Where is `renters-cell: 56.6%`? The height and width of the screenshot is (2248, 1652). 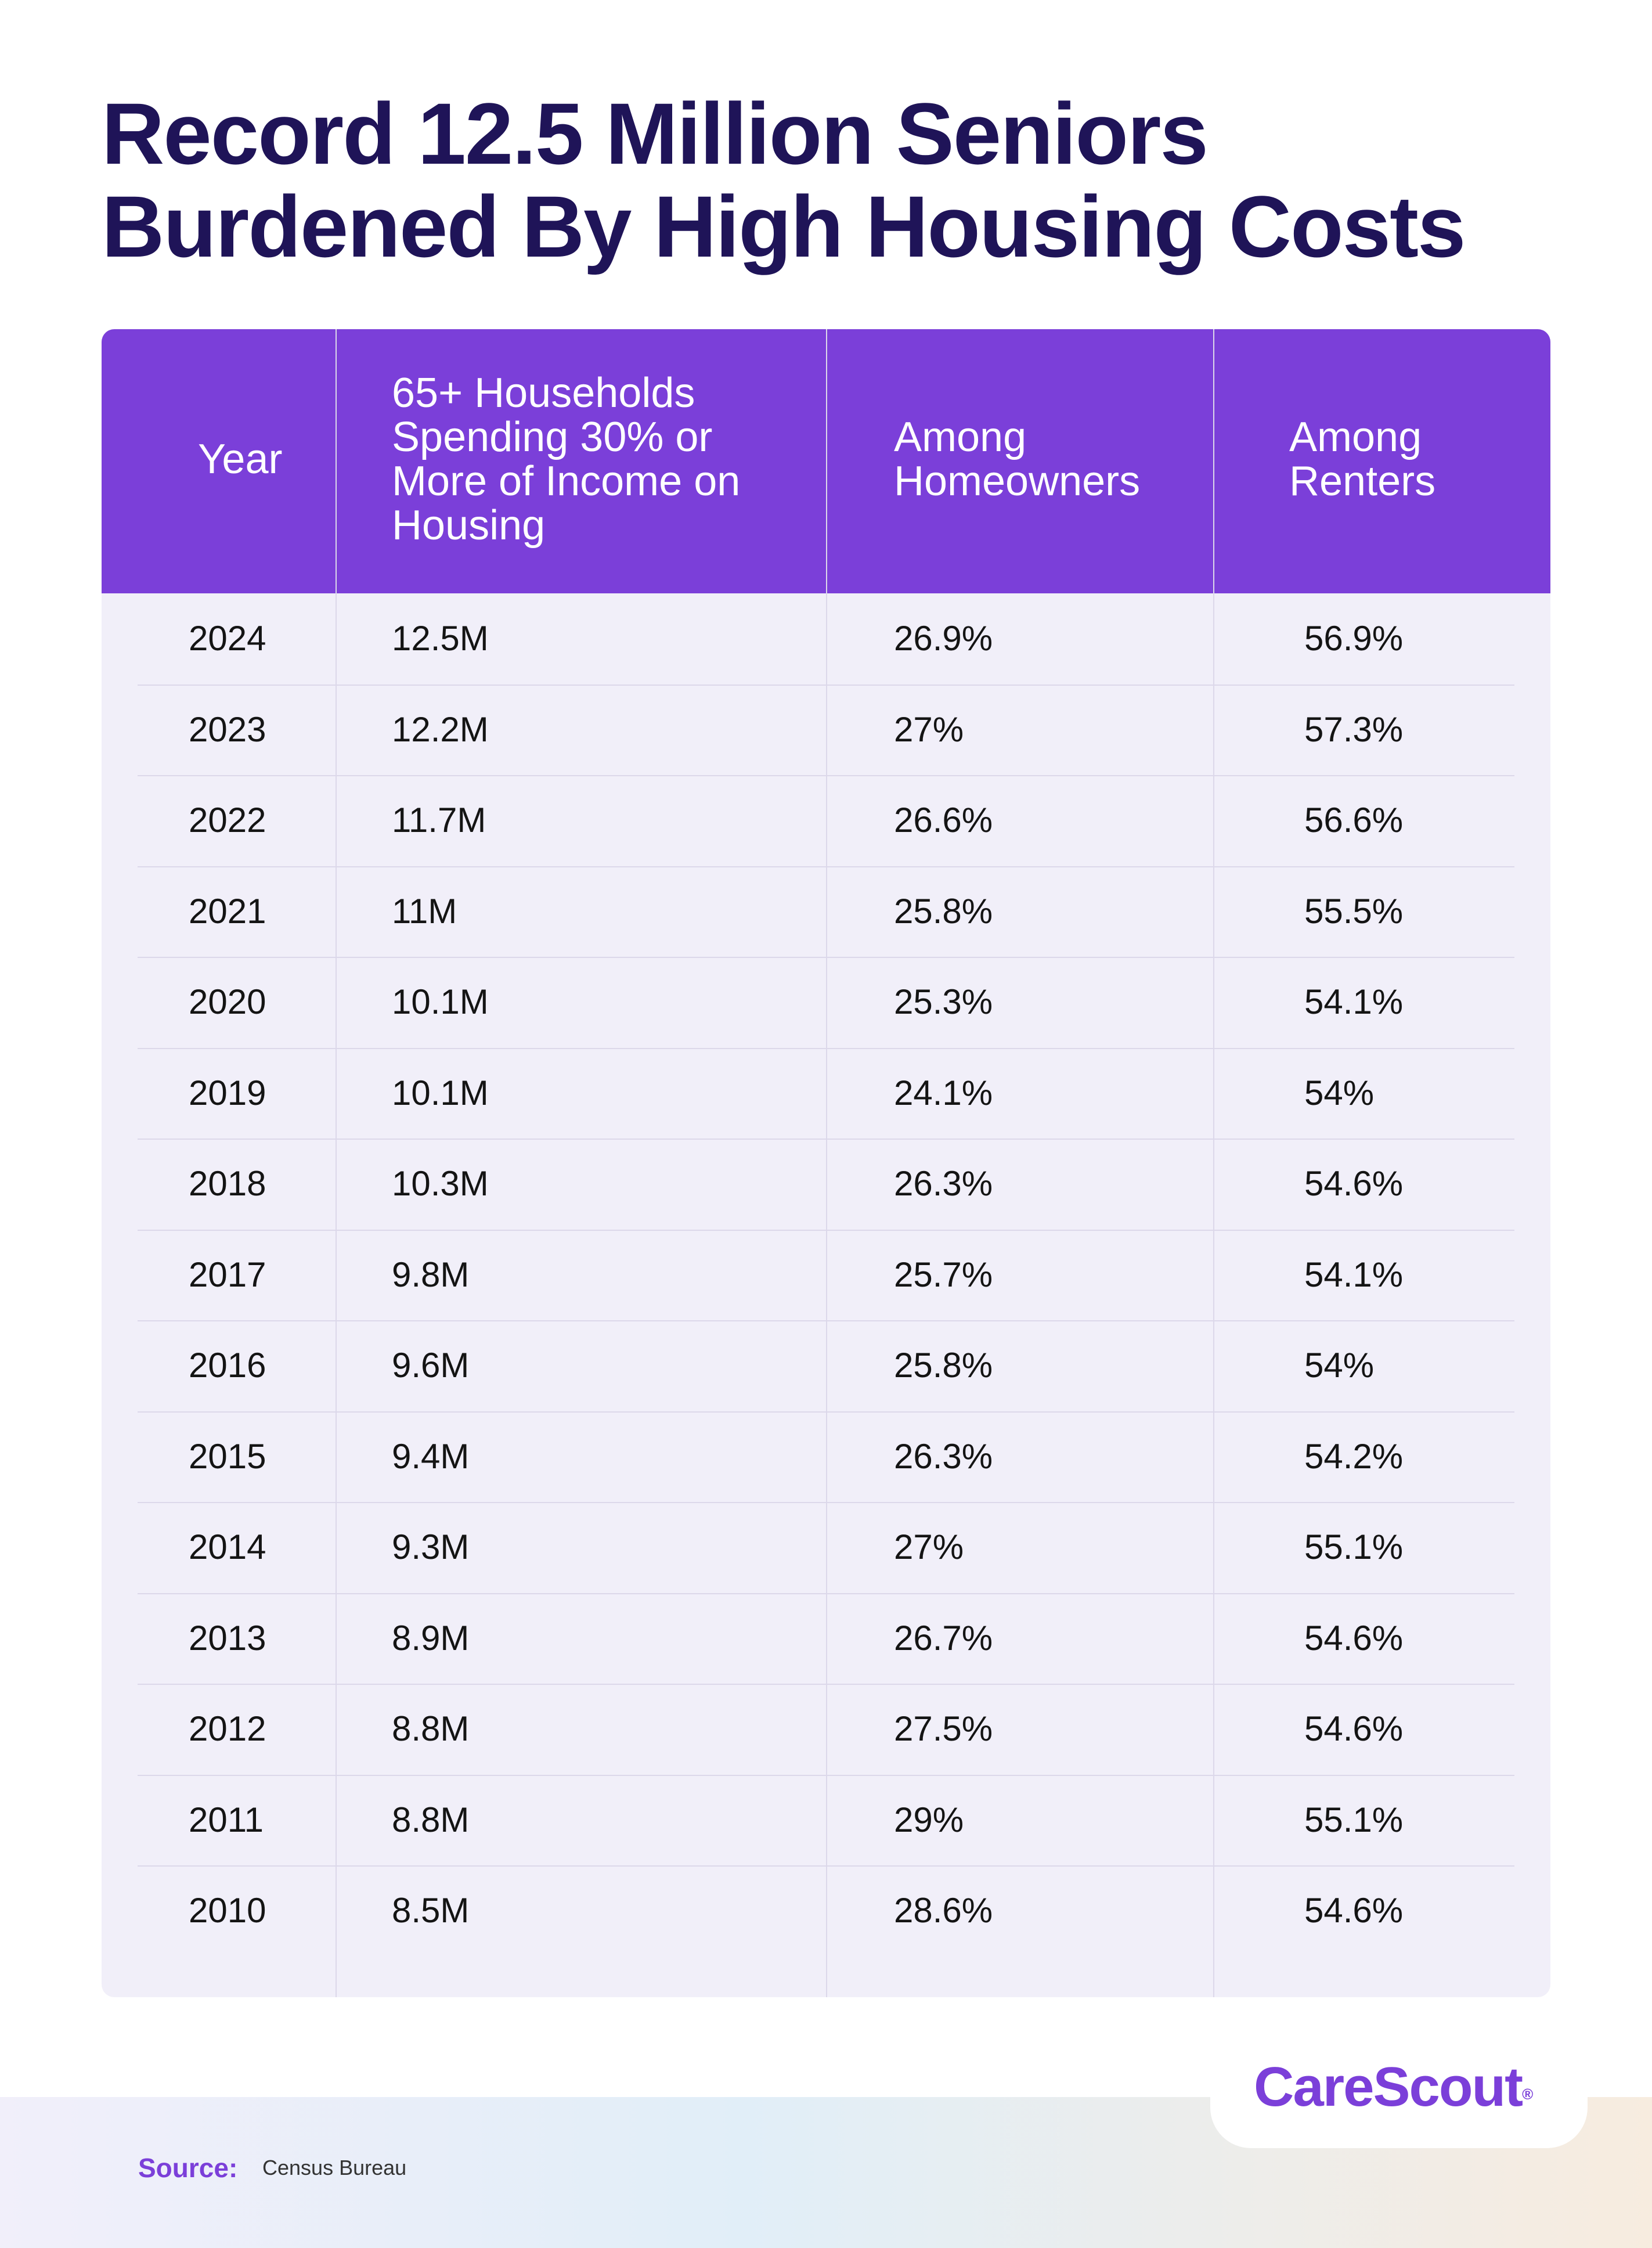 renters-cell: 56.6% is located at coordinates (1354, 821).